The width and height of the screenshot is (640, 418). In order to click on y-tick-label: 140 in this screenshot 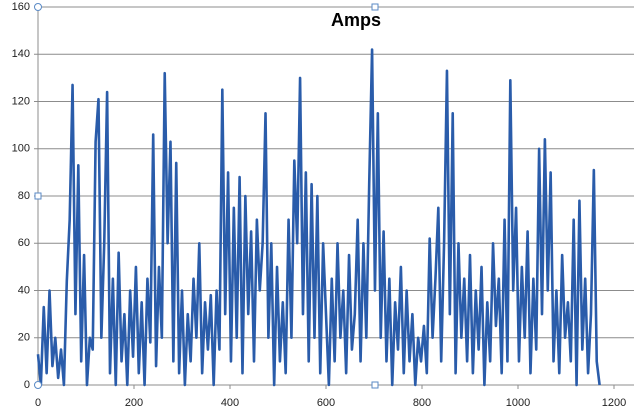, I will do `click(21, 54)`.